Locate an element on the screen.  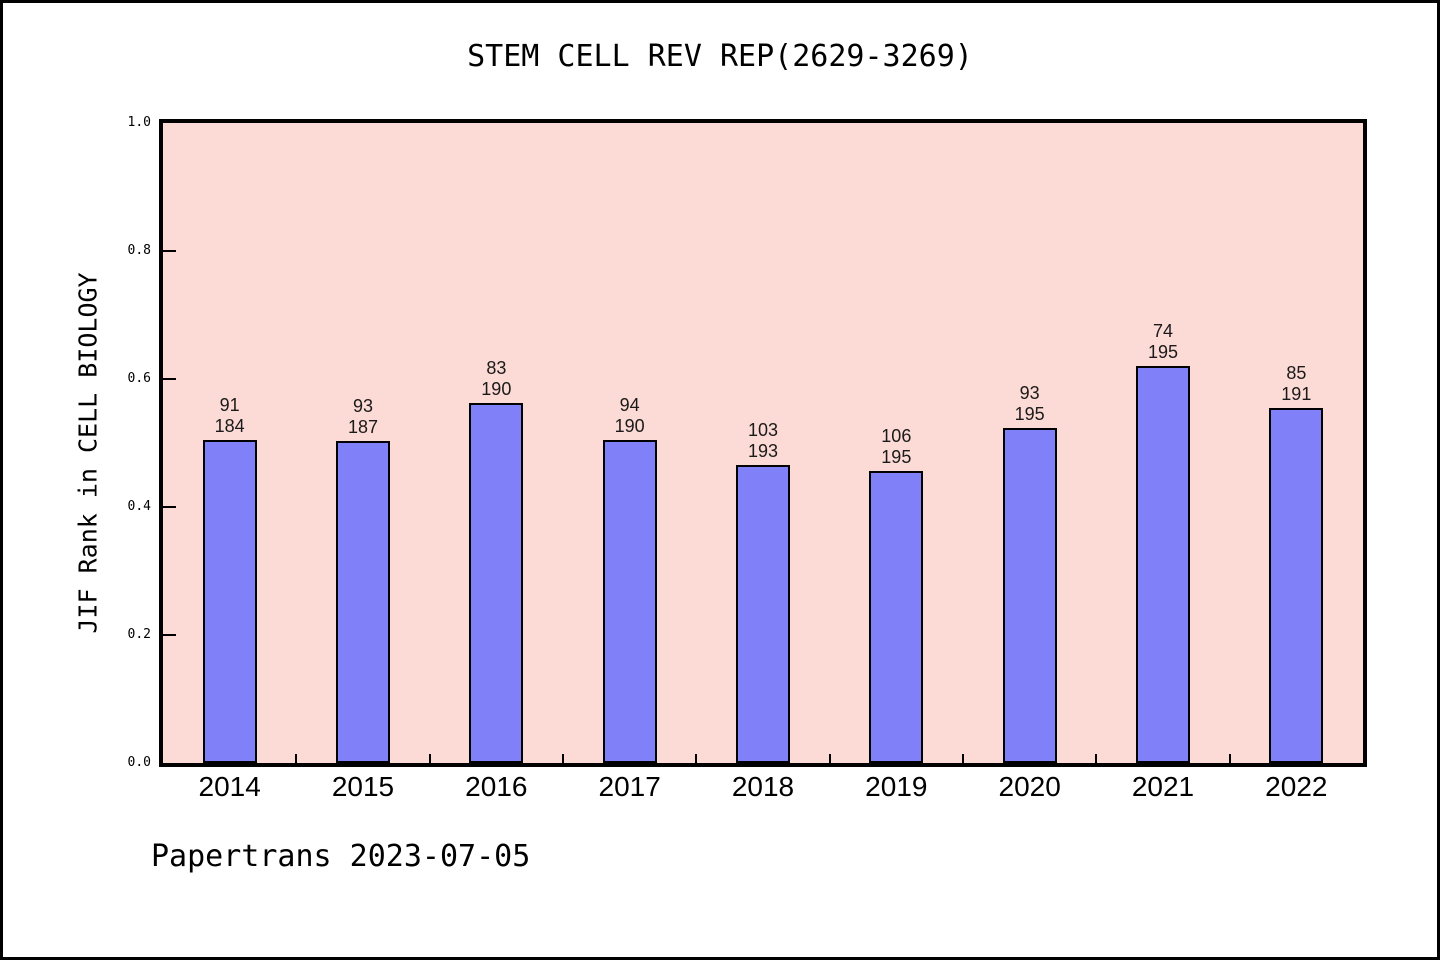
bar-annotation: 91 184 is located at coordinates (230, 416).